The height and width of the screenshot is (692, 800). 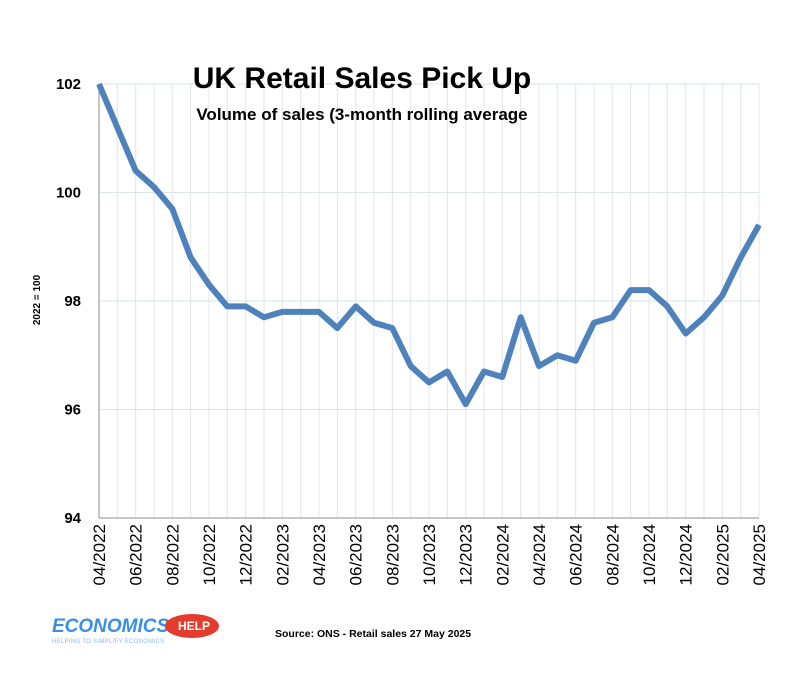 What do you see at coordinates (362, 78) in the screenshot?
I see `chart-title: UK Retail Sales Pick Up` at bounding box center [362, 78].